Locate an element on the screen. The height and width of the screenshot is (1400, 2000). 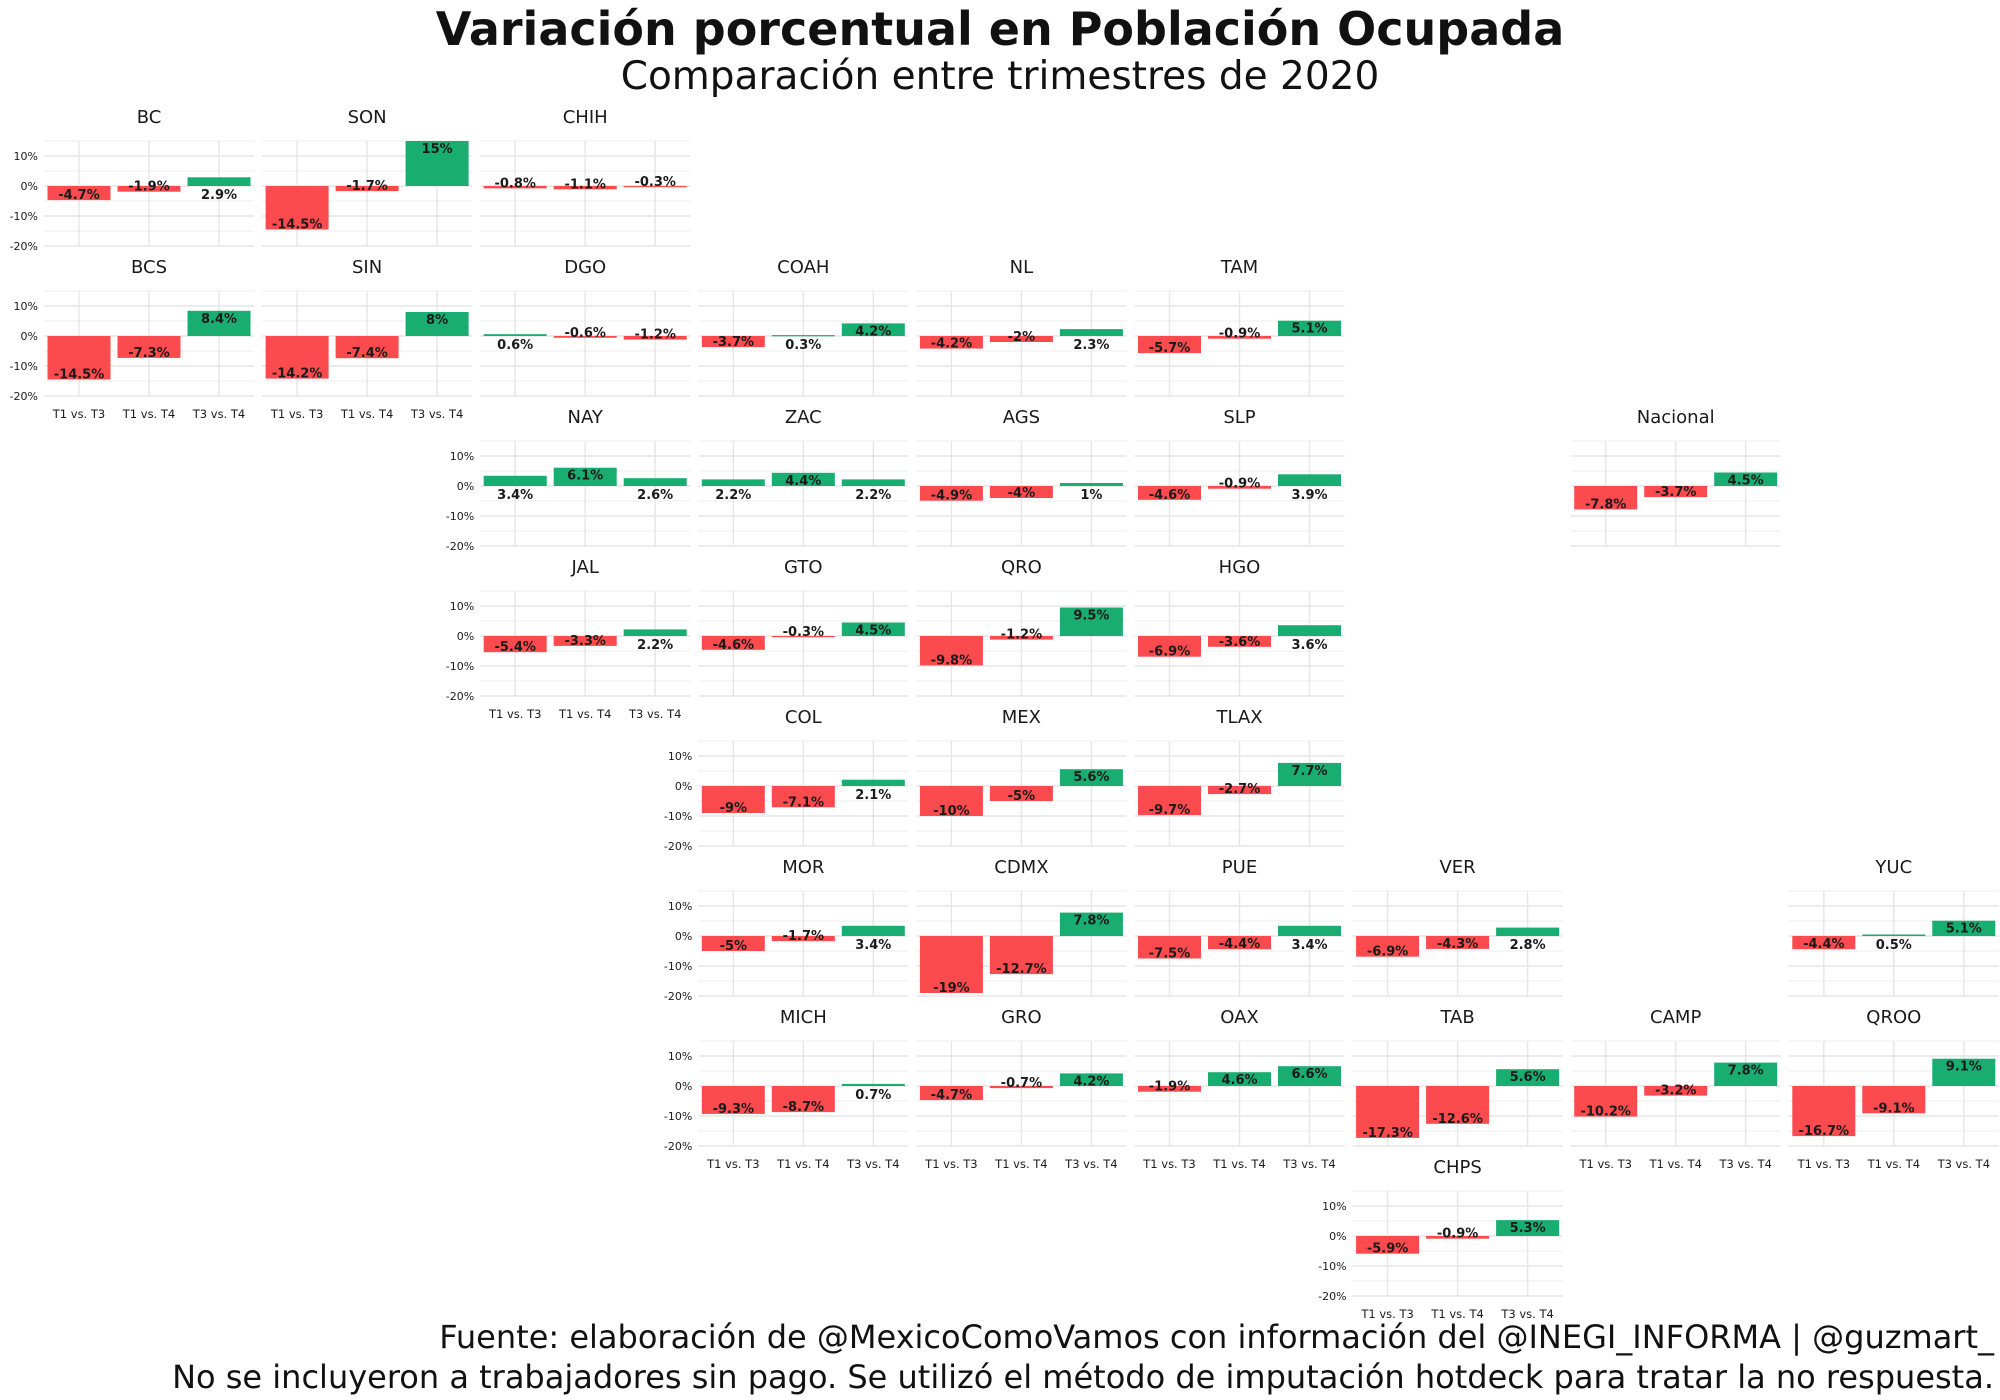
data-label: -3.3% is located at coordinates (584, 641).